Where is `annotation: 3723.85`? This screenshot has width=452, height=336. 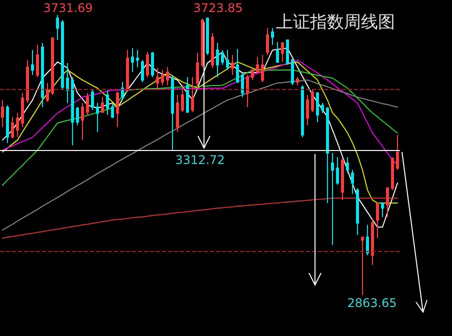
annotation: 3723.85 is located at coordinates (218, 8).